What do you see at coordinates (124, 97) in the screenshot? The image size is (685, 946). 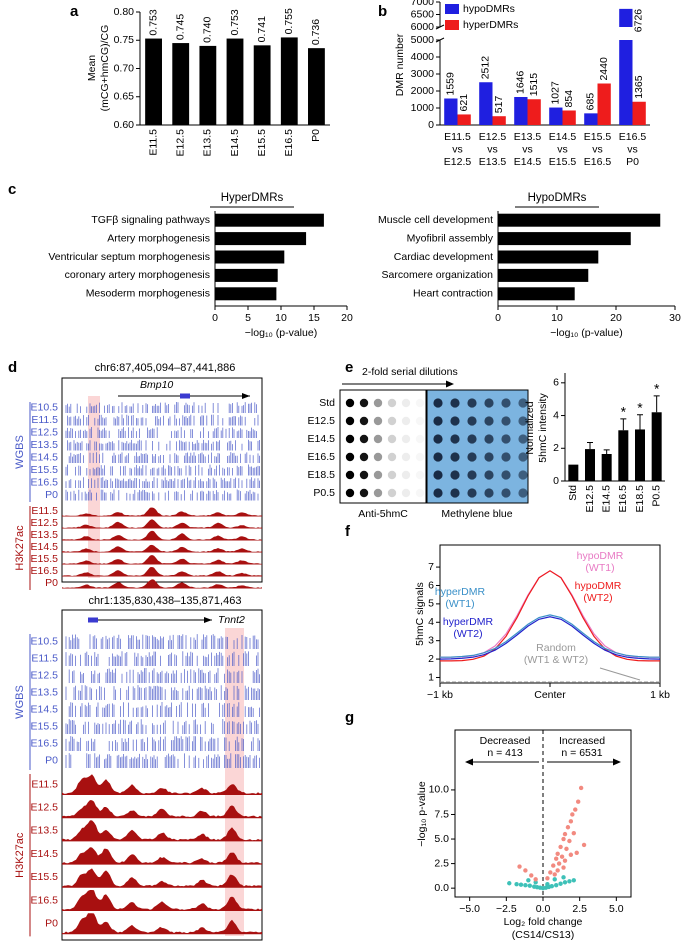 I see `y-tick-label: 0.65` at bounding box center [124, 97].